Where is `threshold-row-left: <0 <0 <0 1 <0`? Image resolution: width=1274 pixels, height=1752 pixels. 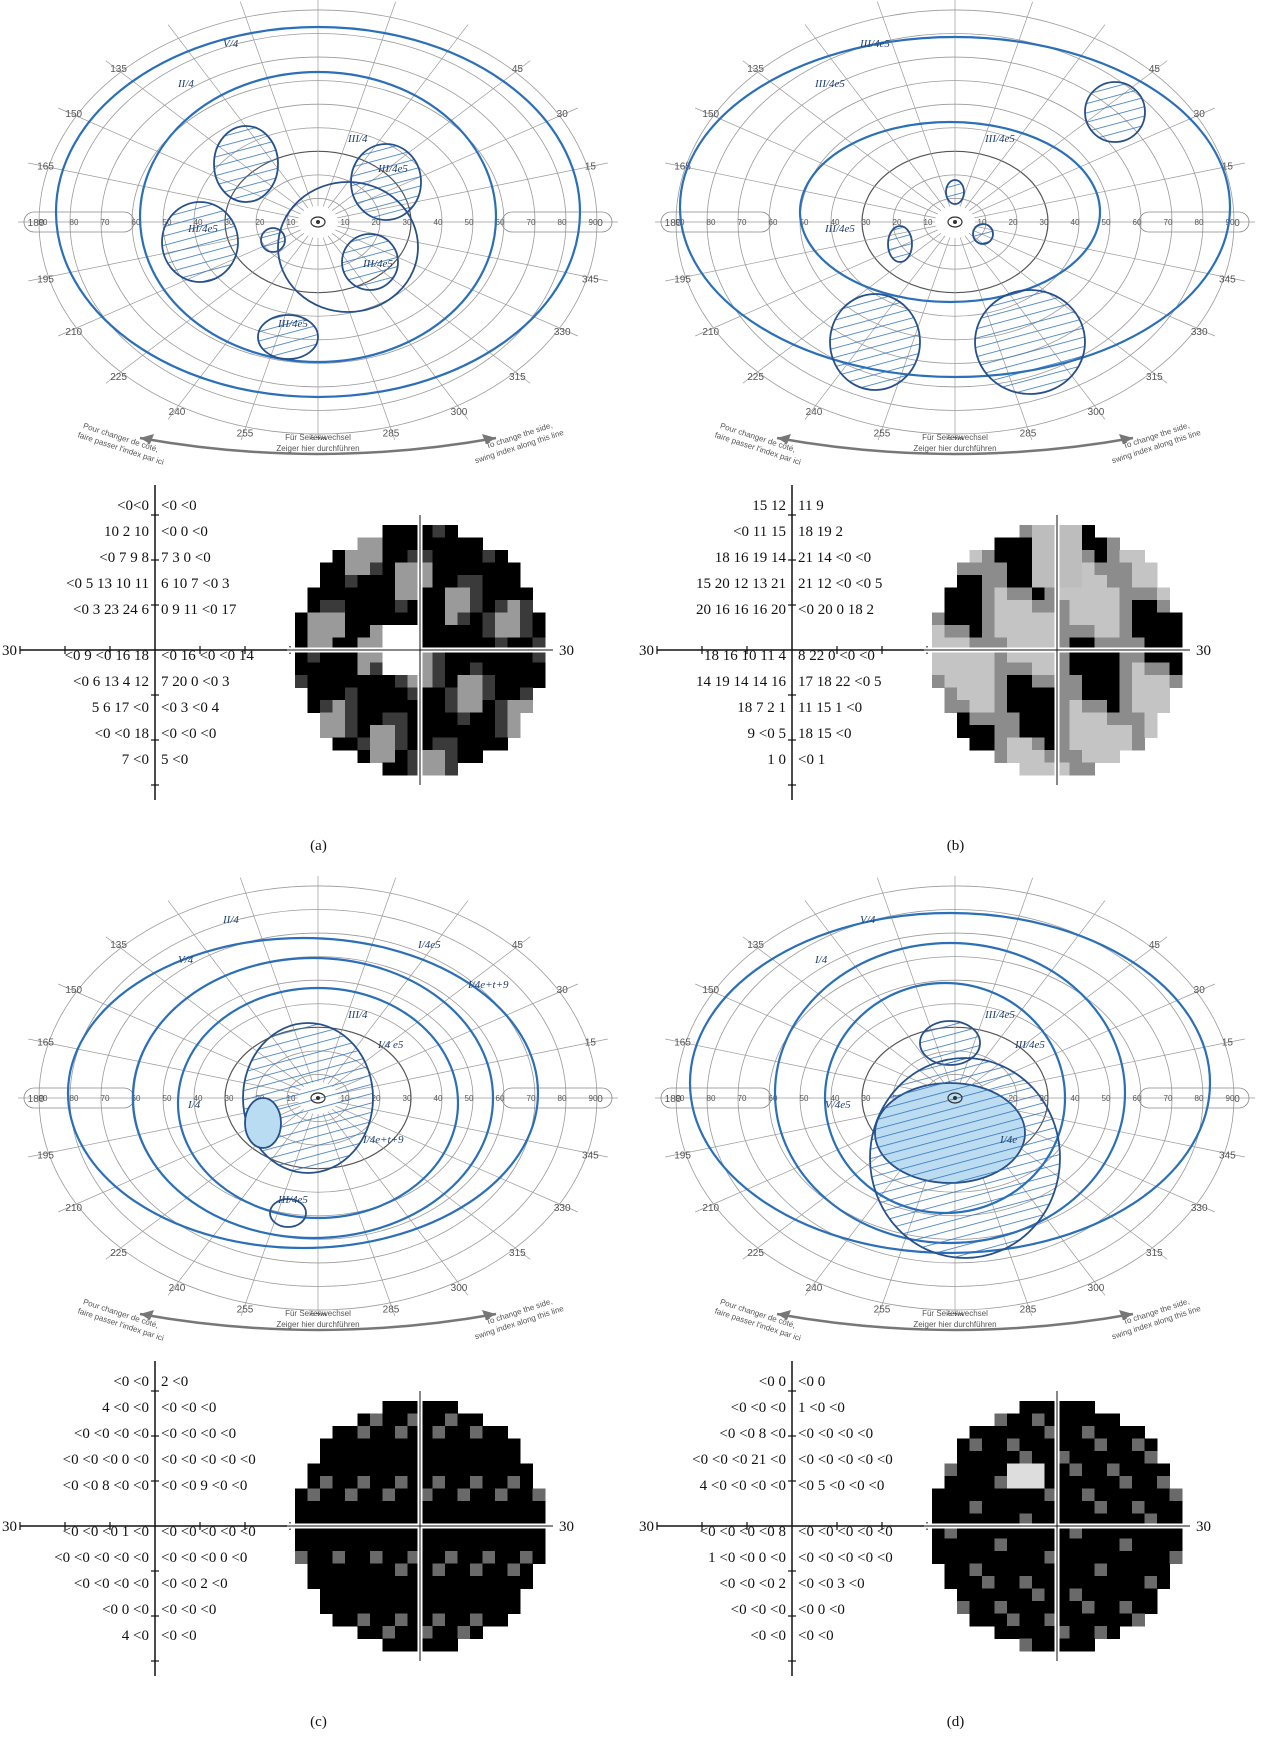
threshold-row-left: <0 <0 <0 1 <0 is located at coordinates (106, 1532).